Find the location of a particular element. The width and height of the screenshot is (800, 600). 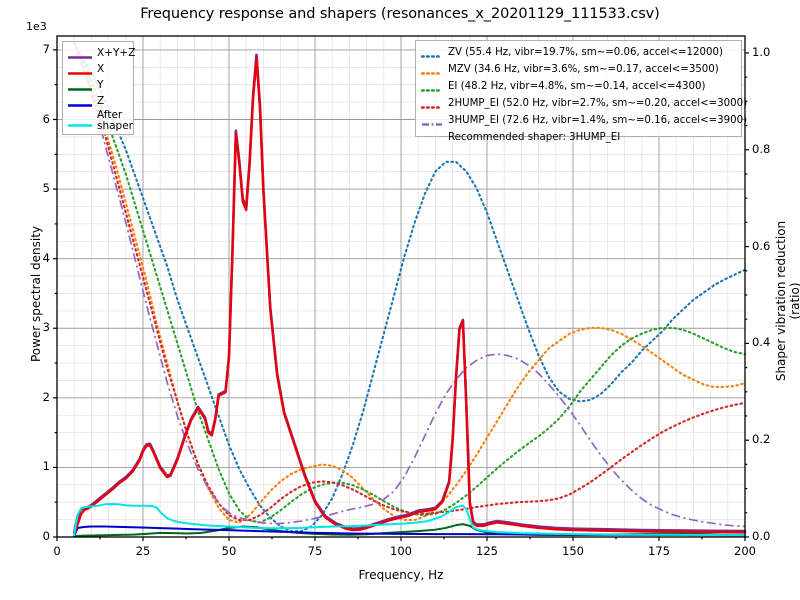

y-tick-0: 0 is located at coordinates (46, 536).